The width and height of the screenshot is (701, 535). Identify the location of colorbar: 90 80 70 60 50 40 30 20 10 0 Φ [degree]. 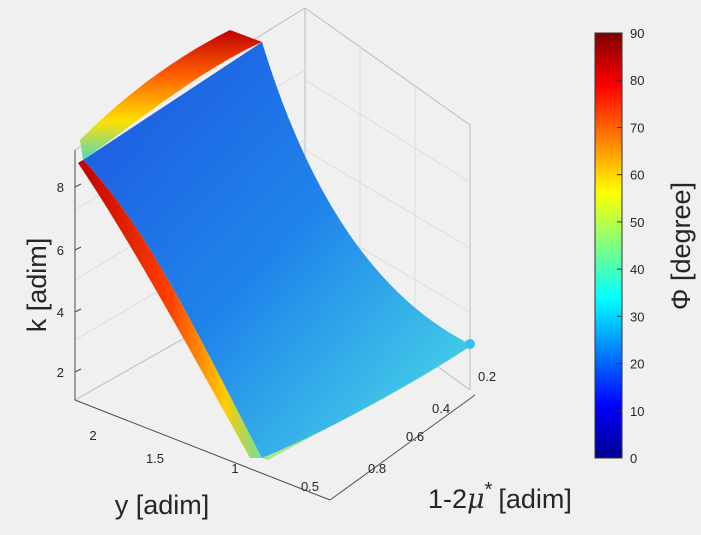
(645, 246).